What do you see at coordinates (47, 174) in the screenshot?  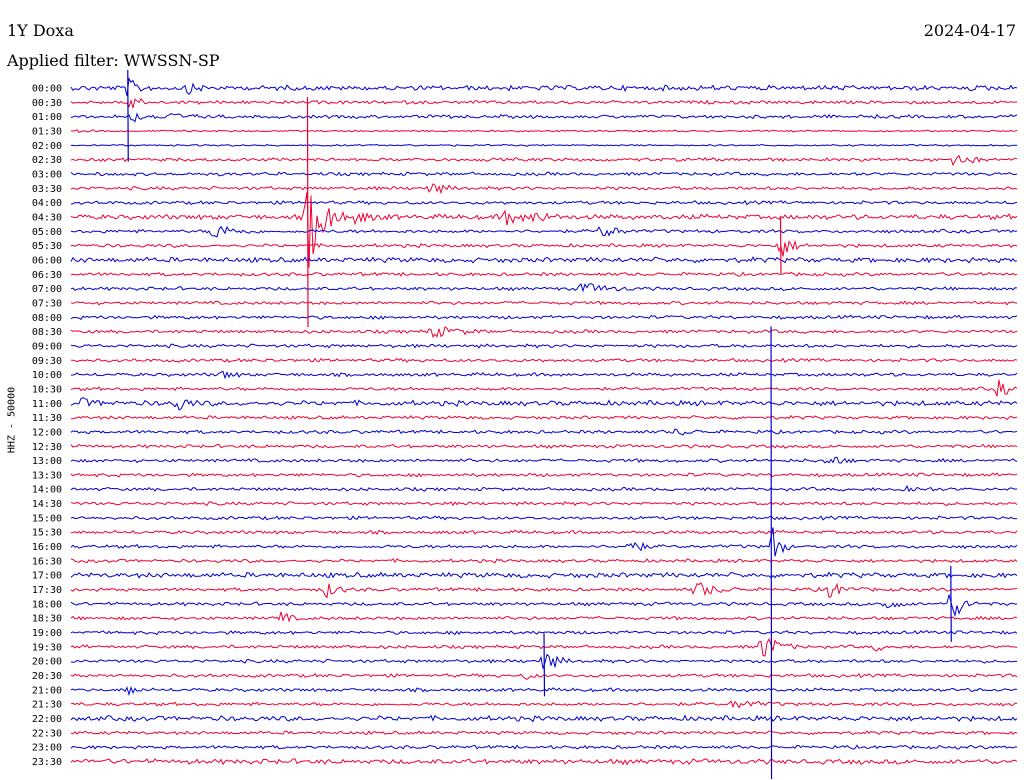 I see `row-time-label: 03:00` at bounding box center [47, 174].